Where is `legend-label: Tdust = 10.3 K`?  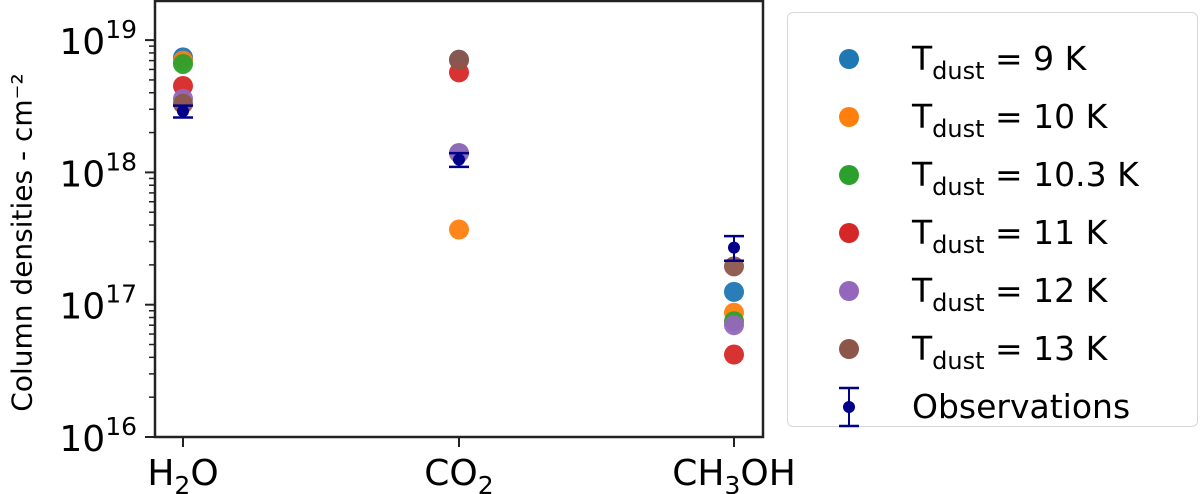
legend-label: Tdust = 10.3 K is located at coordinates (1025, 178).